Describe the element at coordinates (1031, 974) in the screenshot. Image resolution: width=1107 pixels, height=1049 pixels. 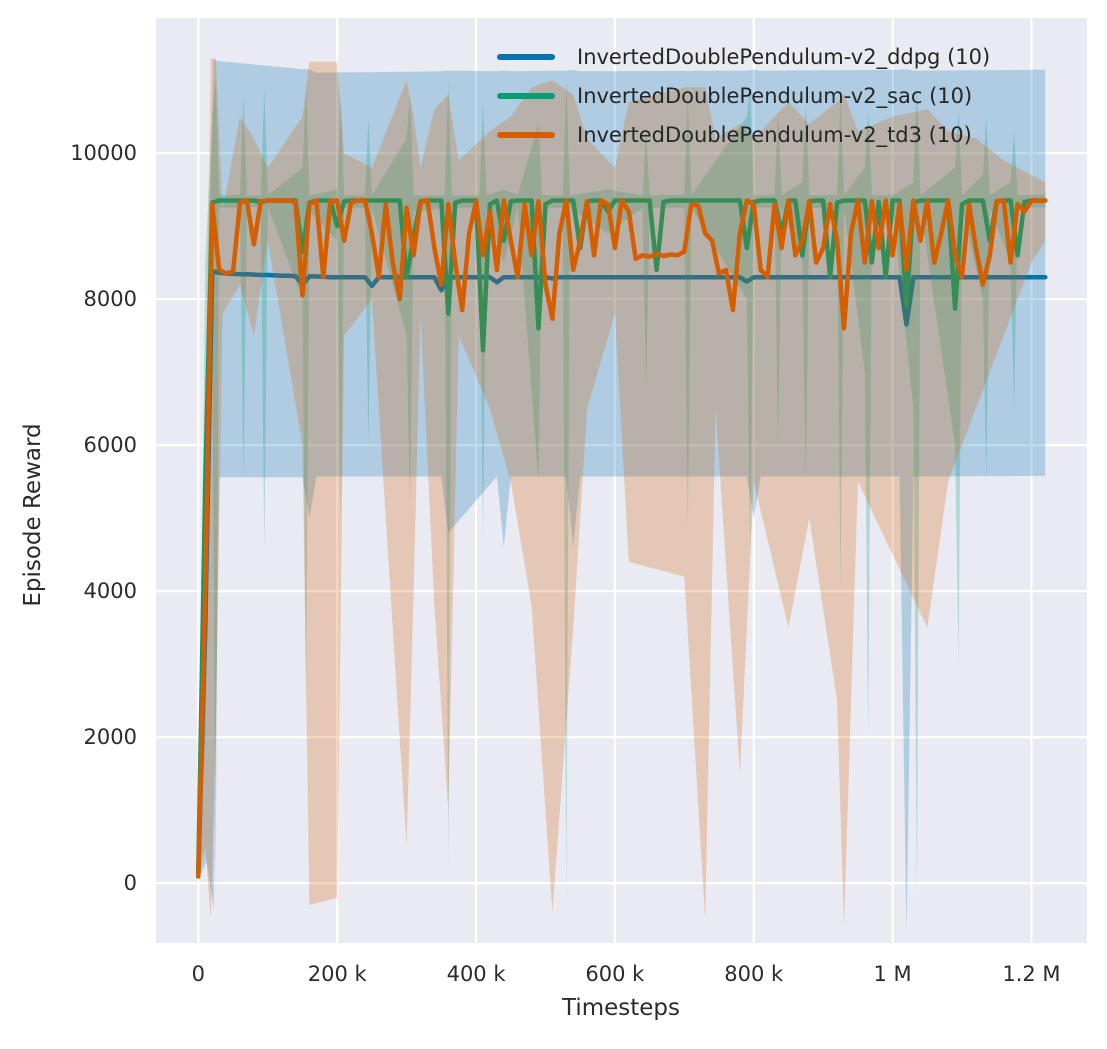
I see `x-tick-label: 1.2 M` at that location.